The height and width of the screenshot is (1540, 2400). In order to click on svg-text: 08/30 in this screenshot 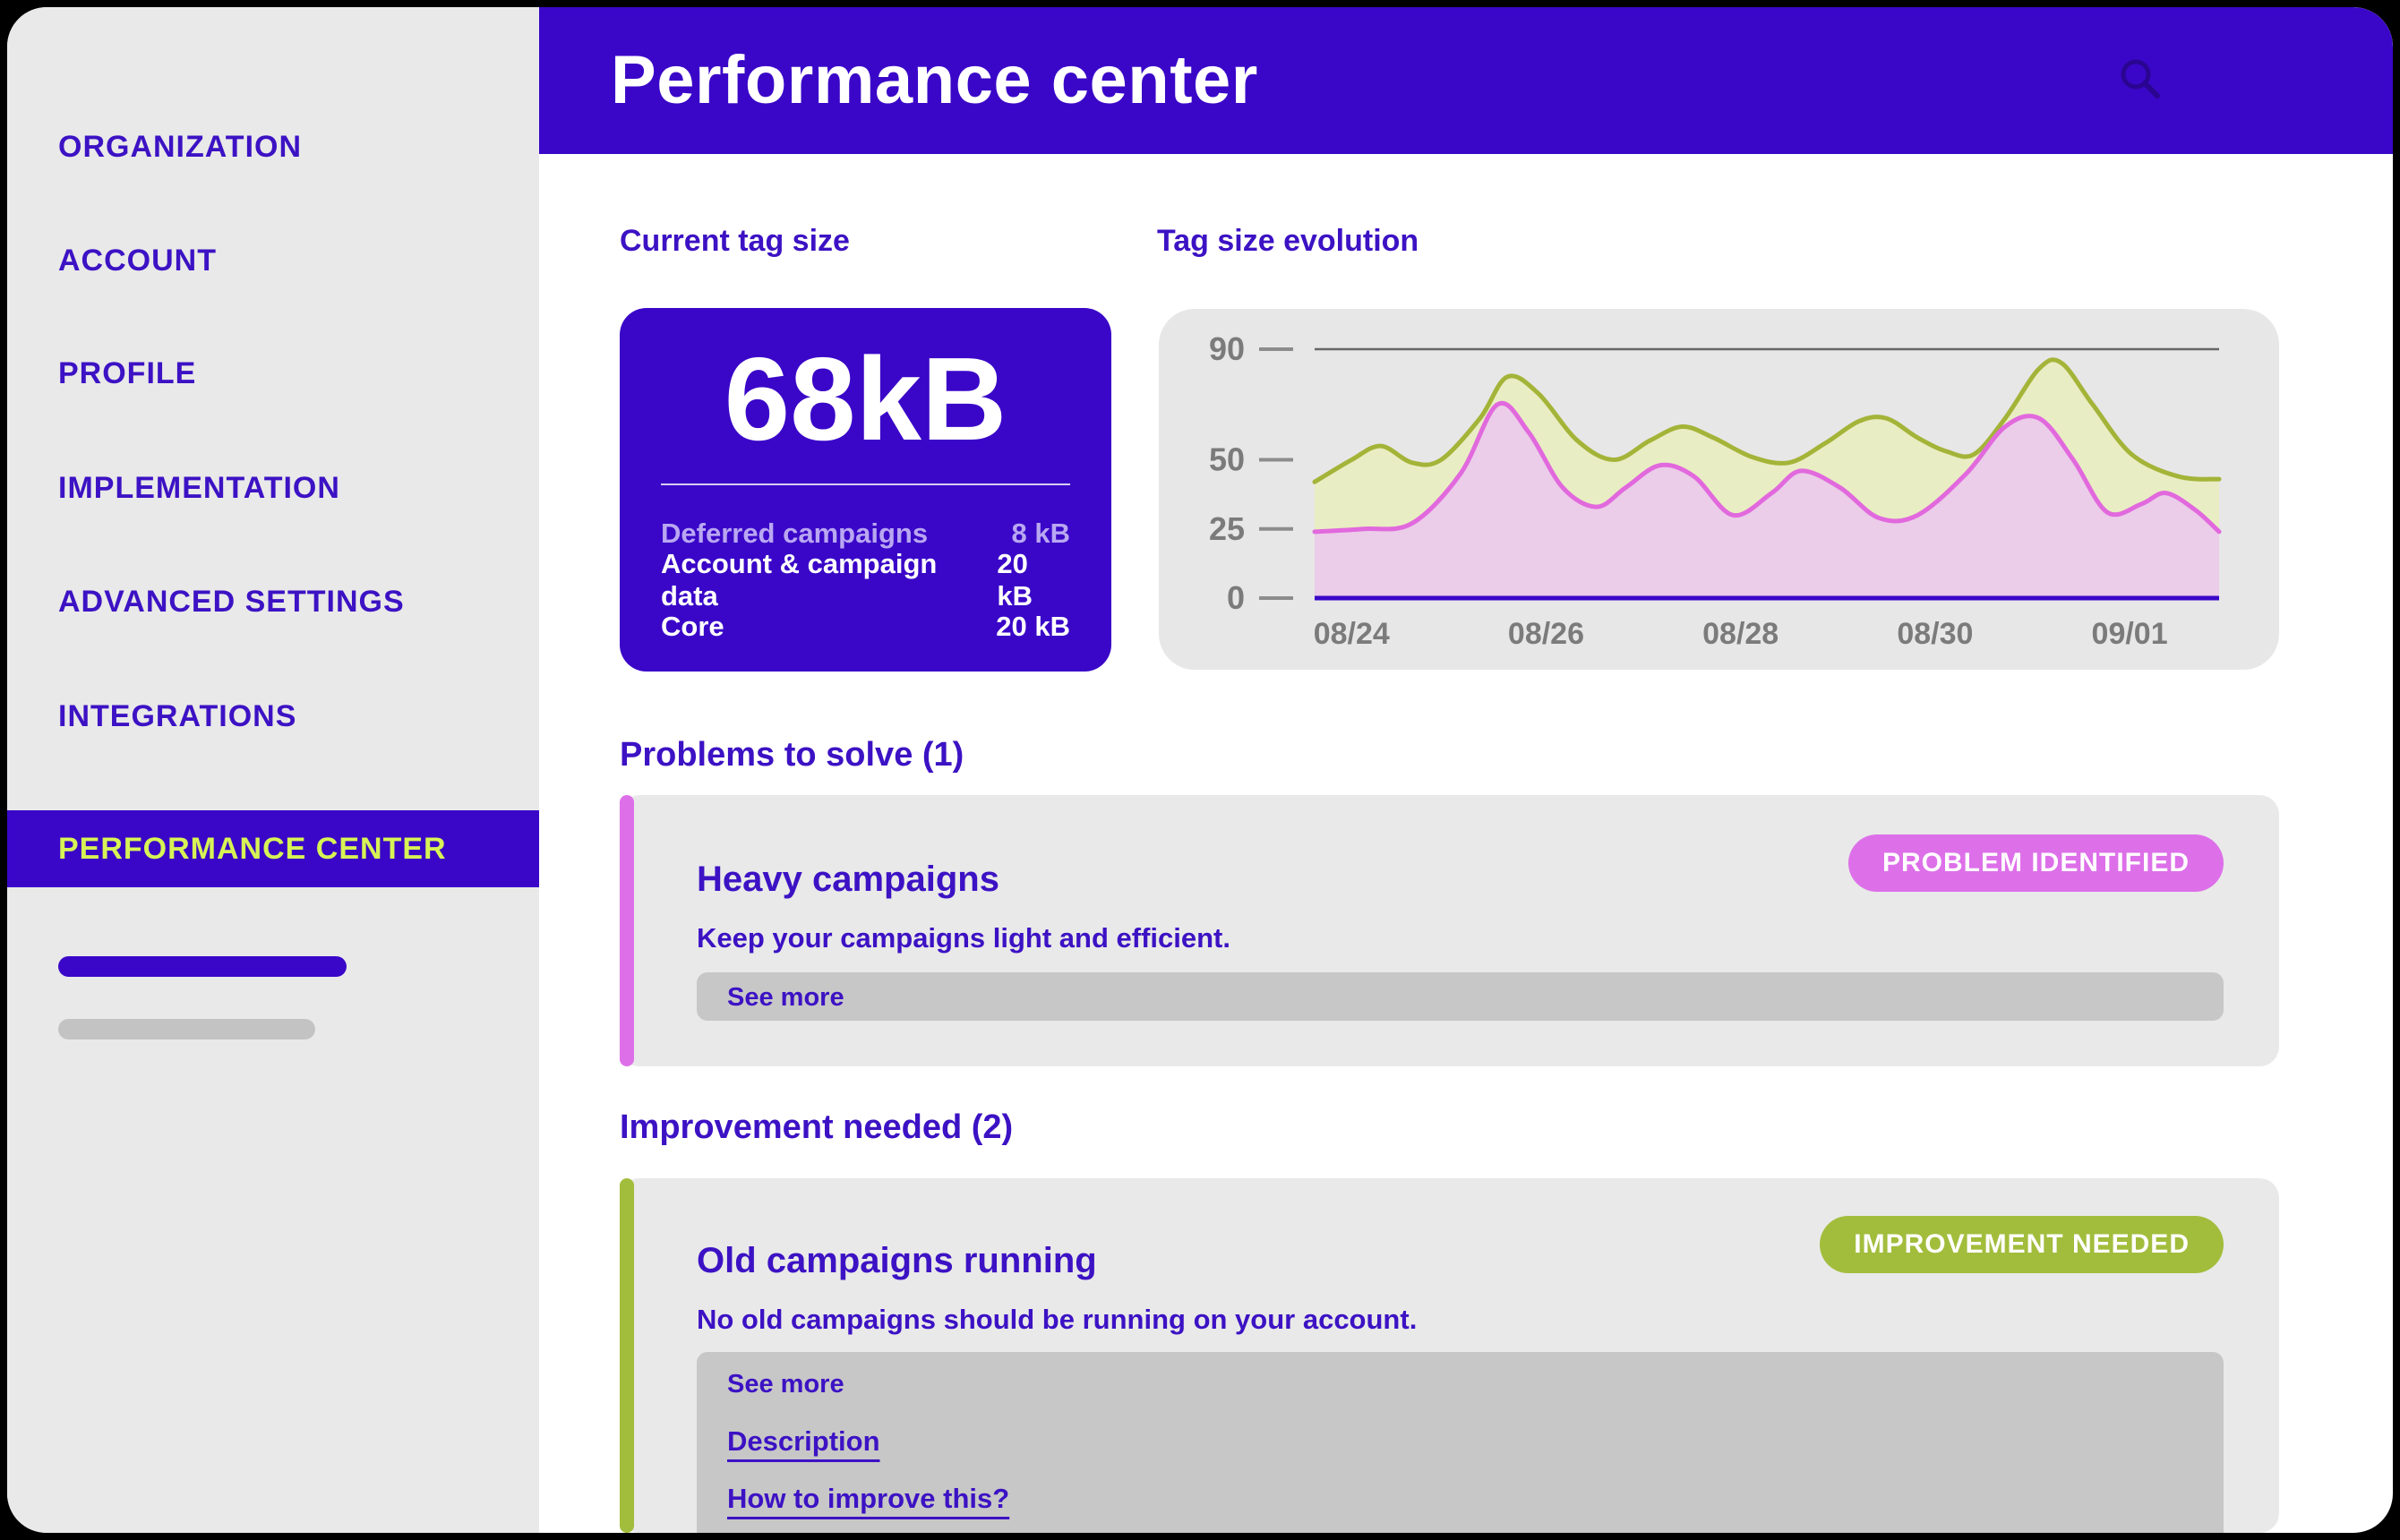, I will do `click(1935, 634)`.